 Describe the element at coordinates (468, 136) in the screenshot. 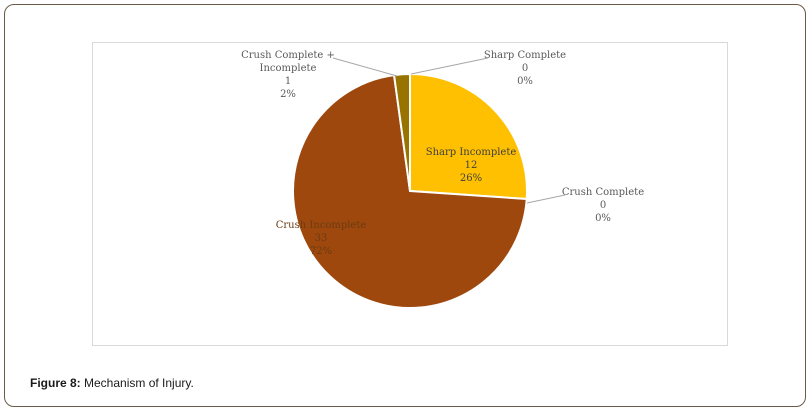

I see `pie-slice-sharp-incomplete` at that location.